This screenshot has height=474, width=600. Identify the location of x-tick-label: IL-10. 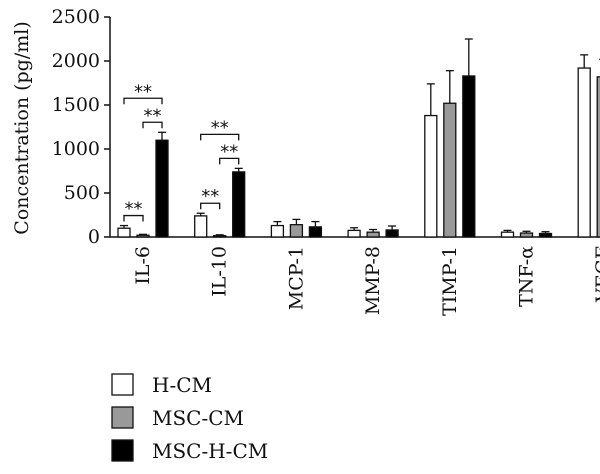
(220, 271).